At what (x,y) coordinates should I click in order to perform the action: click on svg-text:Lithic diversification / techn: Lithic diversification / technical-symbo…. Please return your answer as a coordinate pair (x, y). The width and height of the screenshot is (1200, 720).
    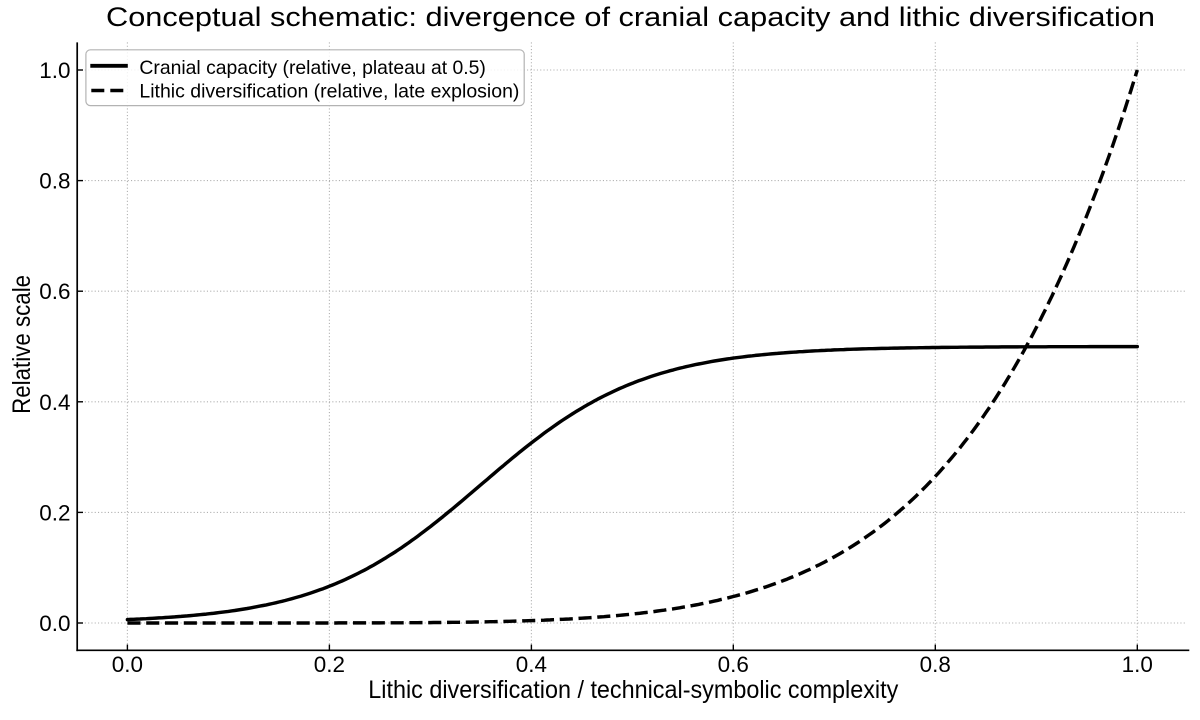
    Looking at the image, I should click on (633, 690).